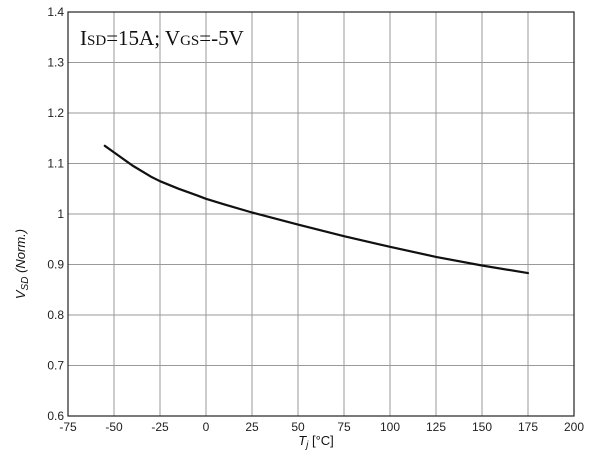  What do you see at coordinates (321, 427) in the screenshot?
I see `x-tick-labels: -75 -50 -25 0 25 50 75 100 125 150 175 200` at bounding box center [321, 427].